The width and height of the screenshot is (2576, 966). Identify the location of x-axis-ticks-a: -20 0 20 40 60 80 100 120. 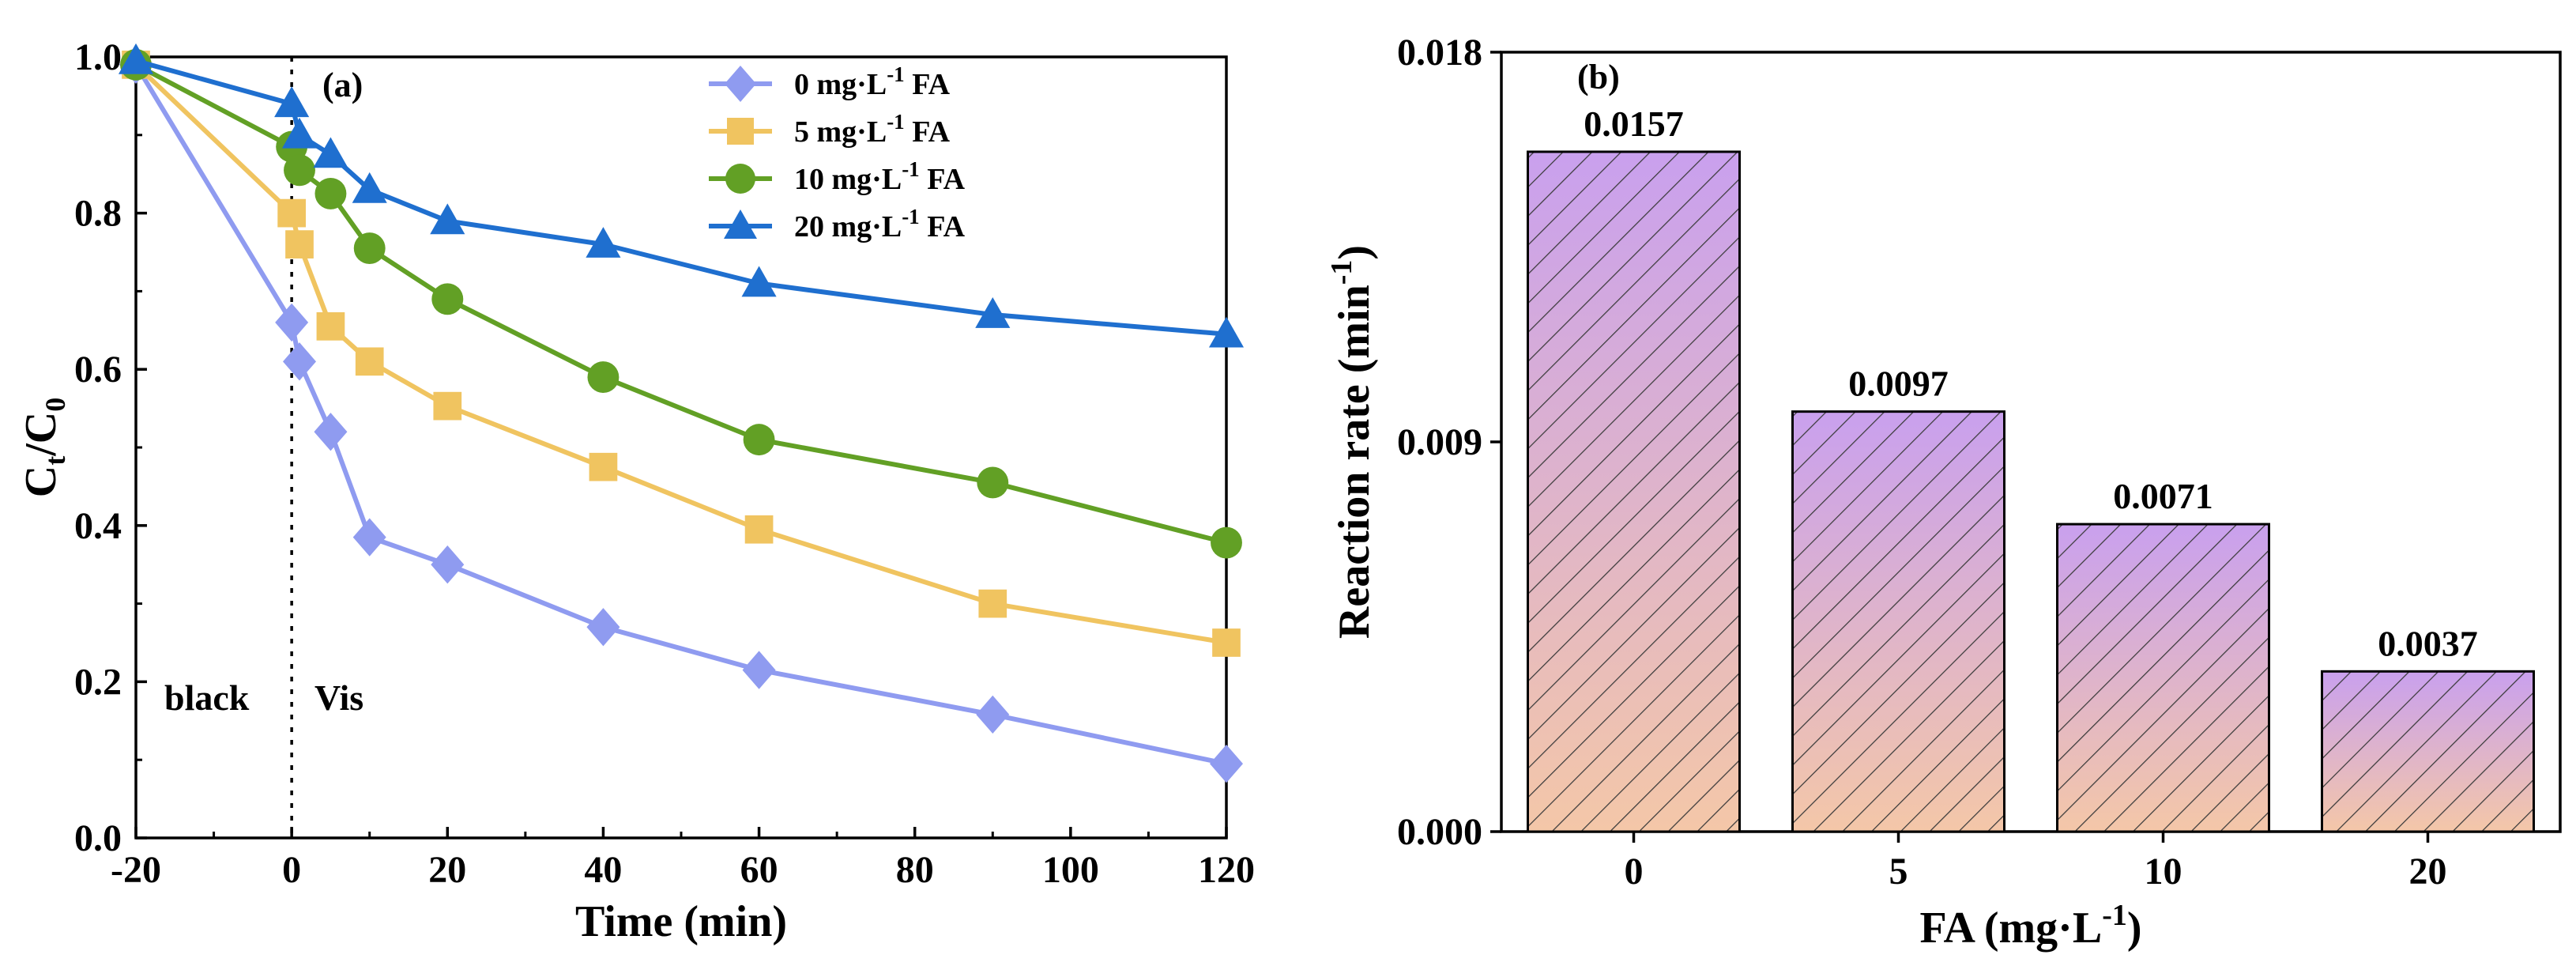
(683, 859).